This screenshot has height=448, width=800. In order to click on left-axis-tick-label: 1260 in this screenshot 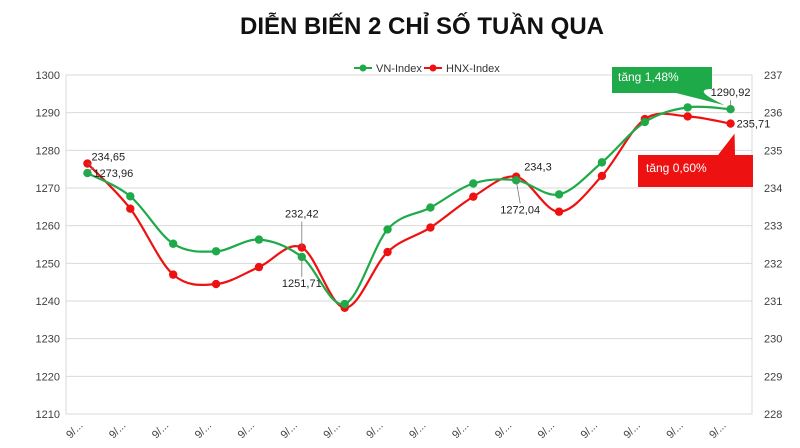, I will do `click(48, 227)`.